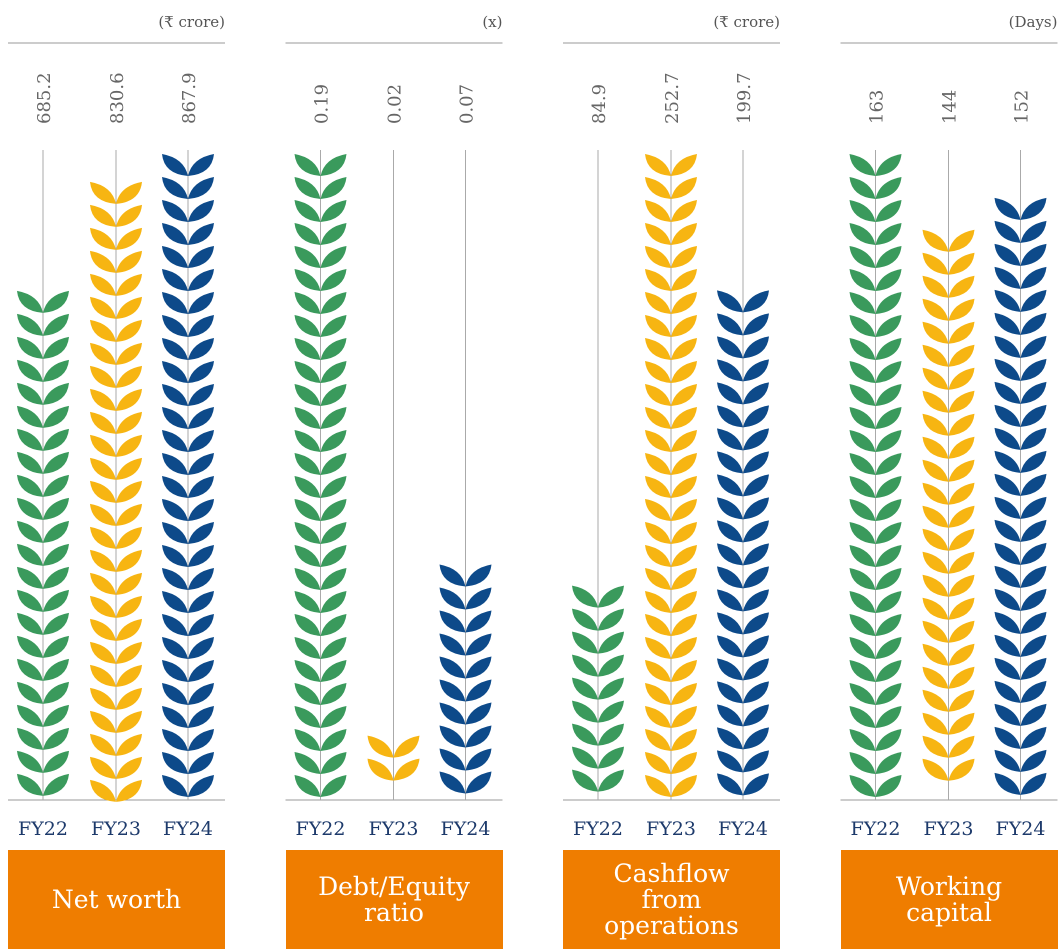 This screenshot has height=949, width=1061. Describe the element at coordinates (467, 104) in the screenshot. I see `value-label: 0.07` at that location.